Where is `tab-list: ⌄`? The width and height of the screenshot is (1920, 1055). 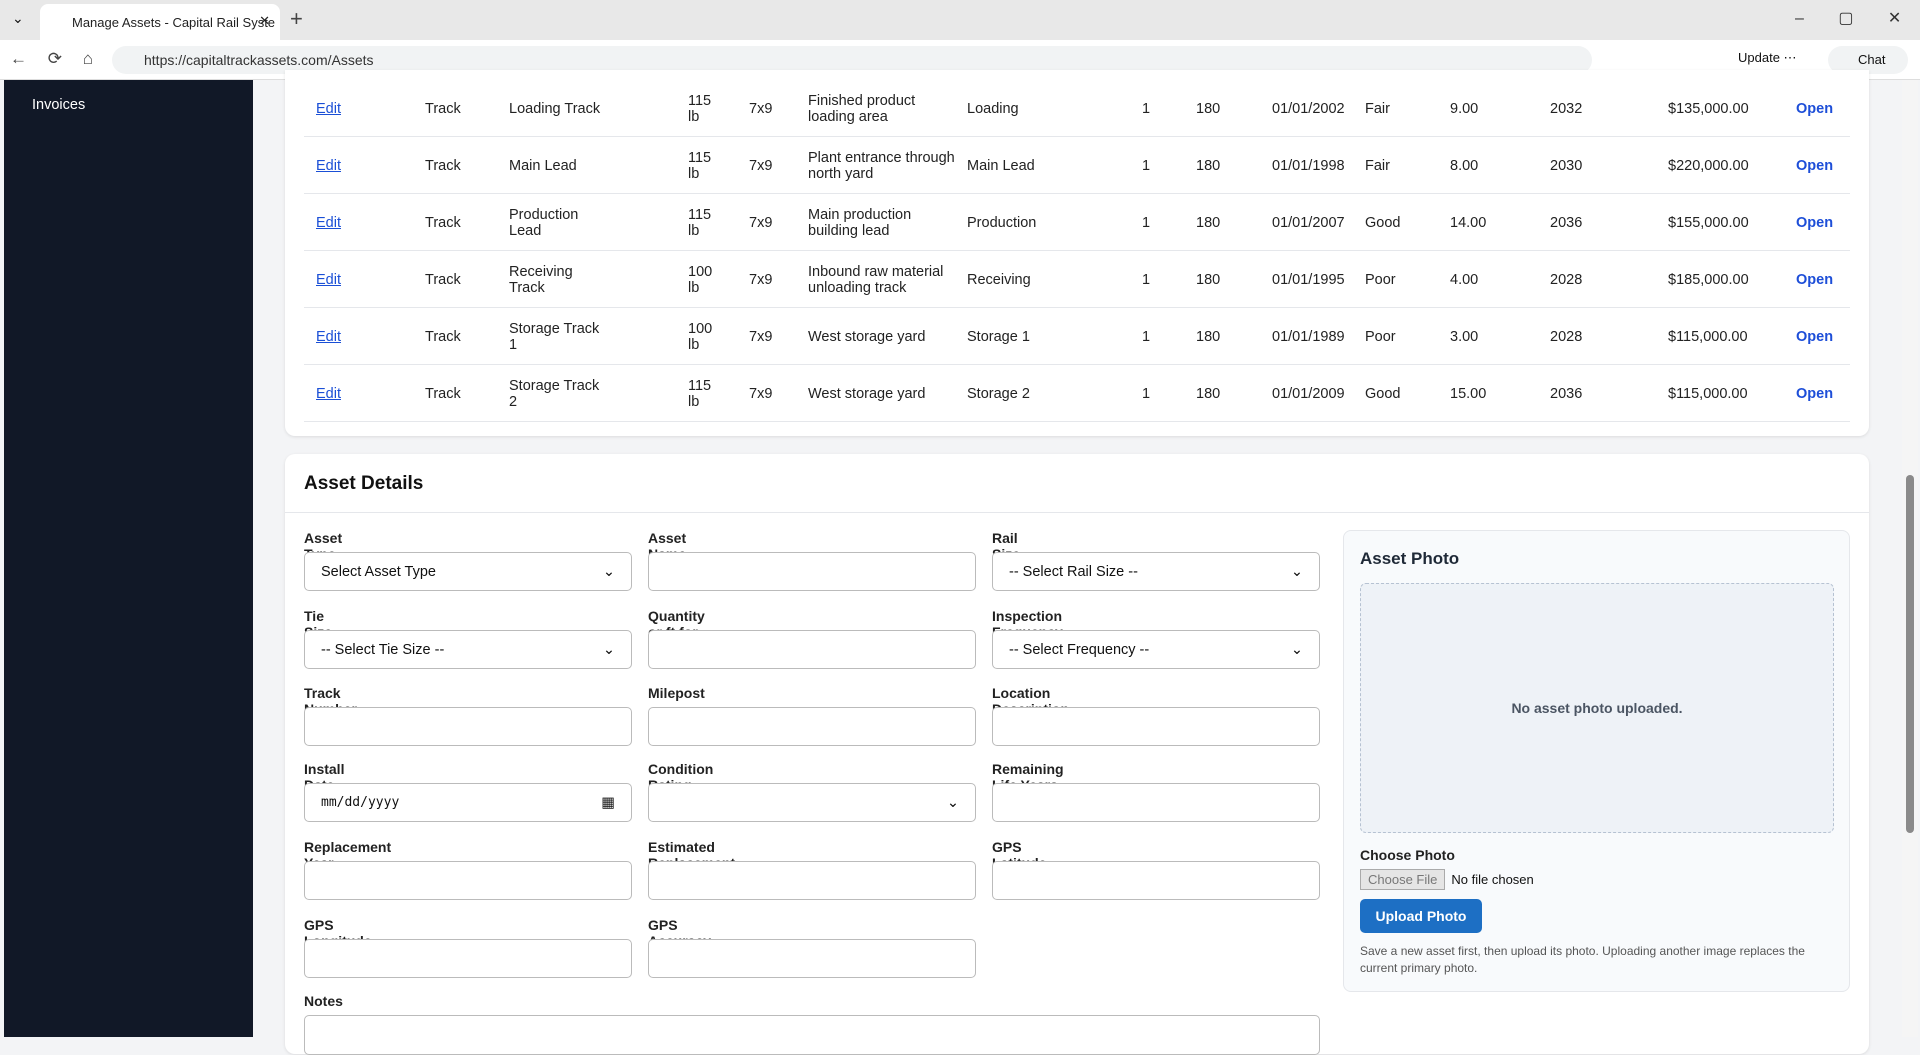
tab-list: ⌄ is located at coordinates (18, 18).